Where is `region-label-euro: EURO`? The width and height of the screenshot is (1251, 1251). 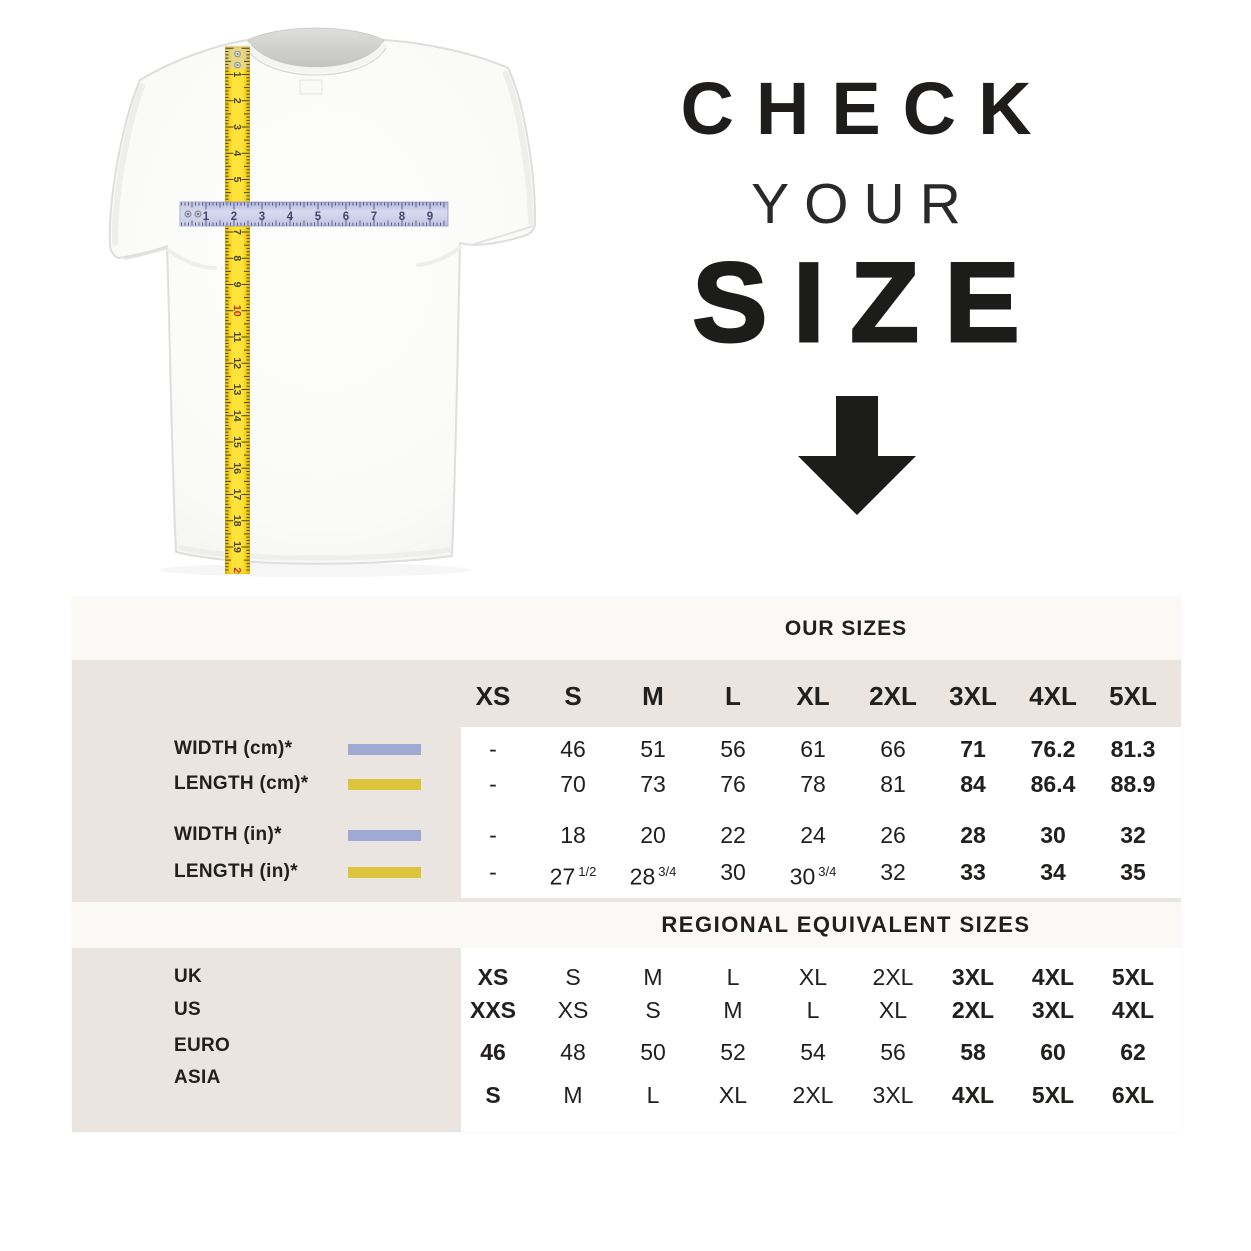
region-label-euro: EURO is located at coordinates (202, 1045).